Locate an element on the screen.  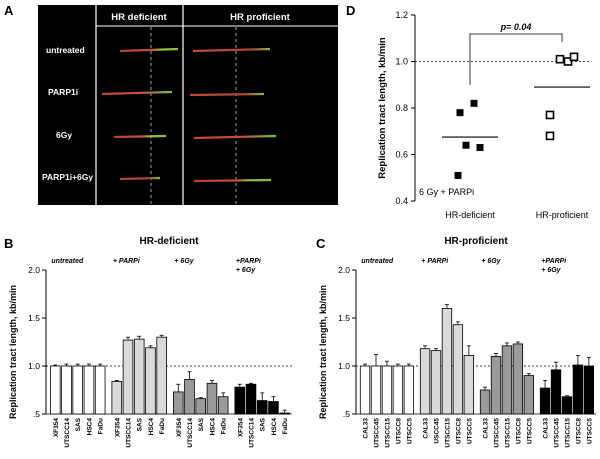
p-value-label: p= 0.04 is located at coordinates (516, 27).